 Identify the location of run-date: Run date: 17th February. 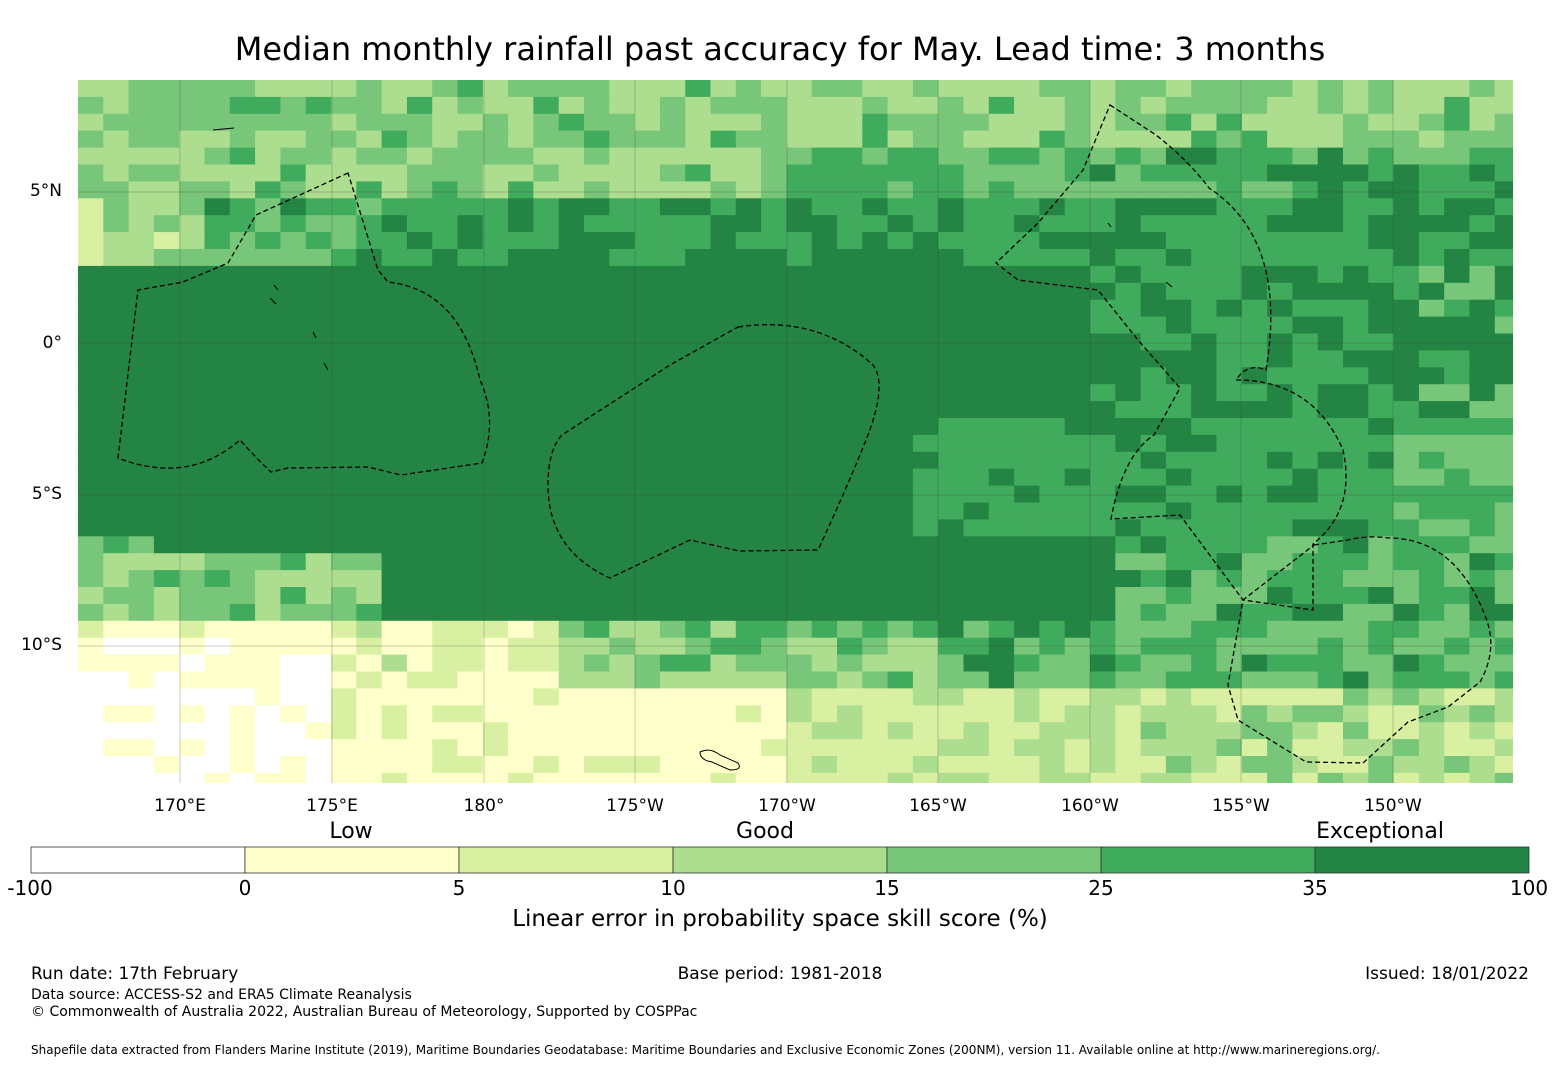
(135, 974).